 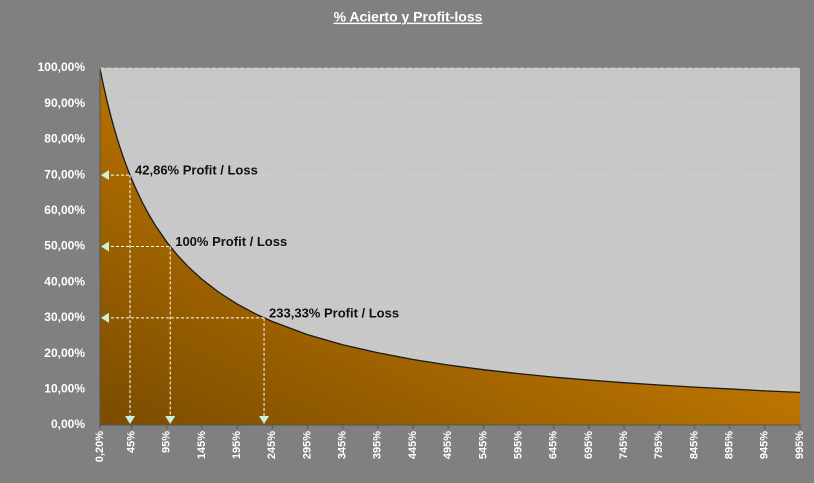 I want to click on x-tick-label: 595%, so click(x=518, y=445).